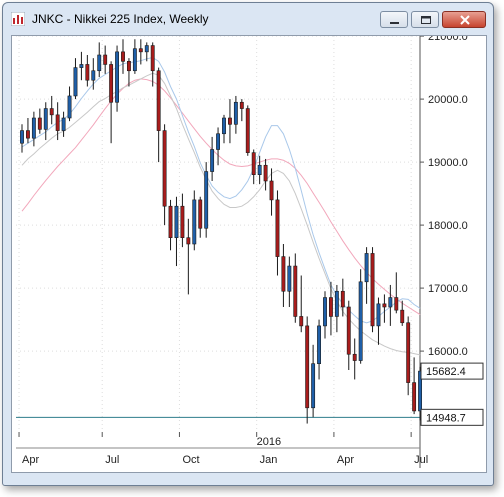 This screenshot has height=497, width=504. Describe the element at coordinates (18, 19) in the screenshot. I see `chart-icon` at that location.